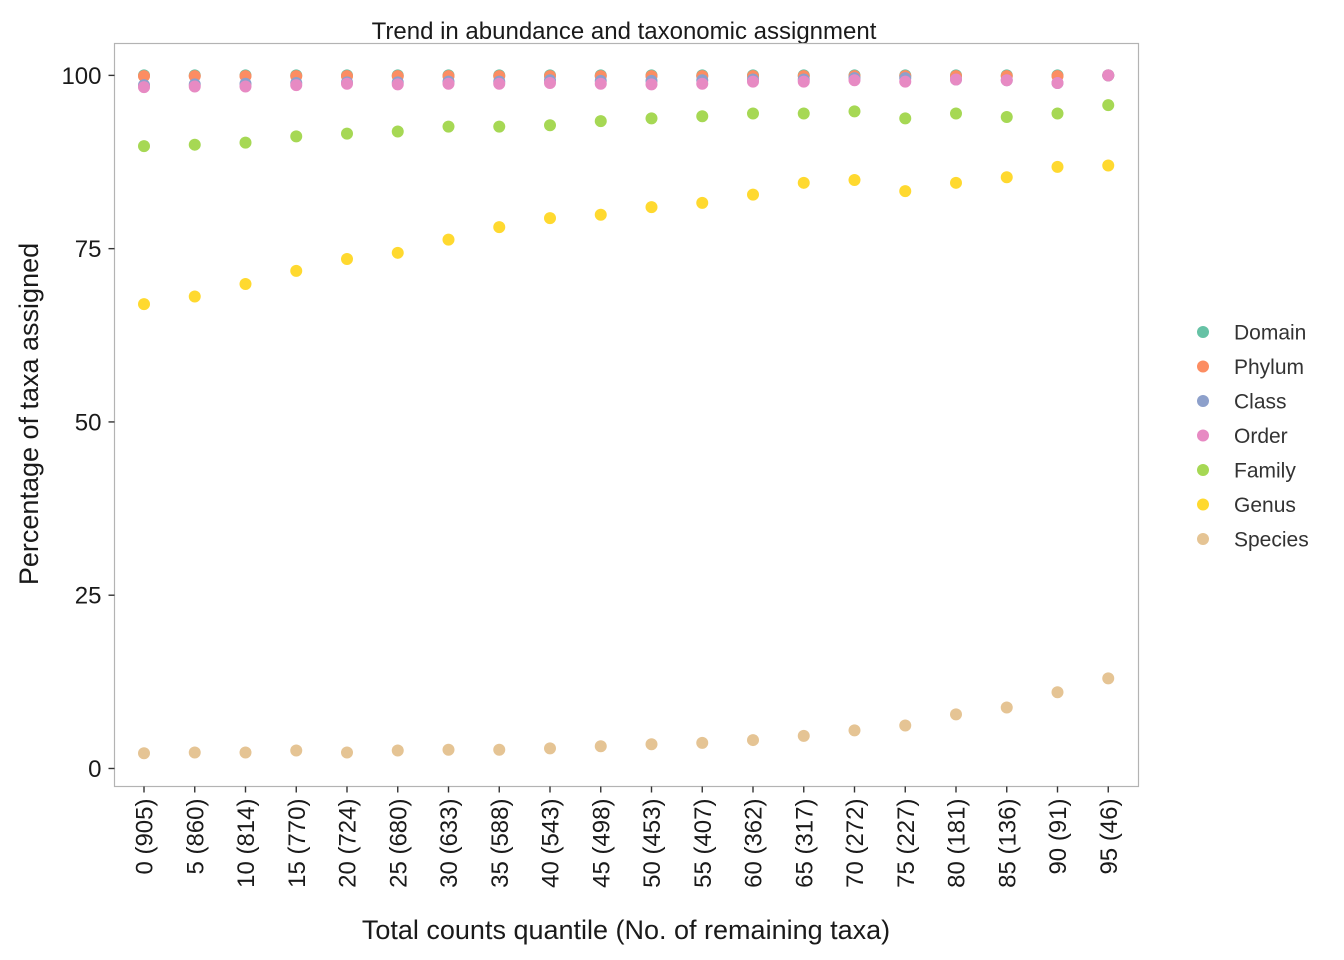 The height and width of the screenshot is (960, 1344). What do you see at coordinates (1270, 333) in the screenshot?
I see `legend-label: Domain` at bounding box center [1270, 333].